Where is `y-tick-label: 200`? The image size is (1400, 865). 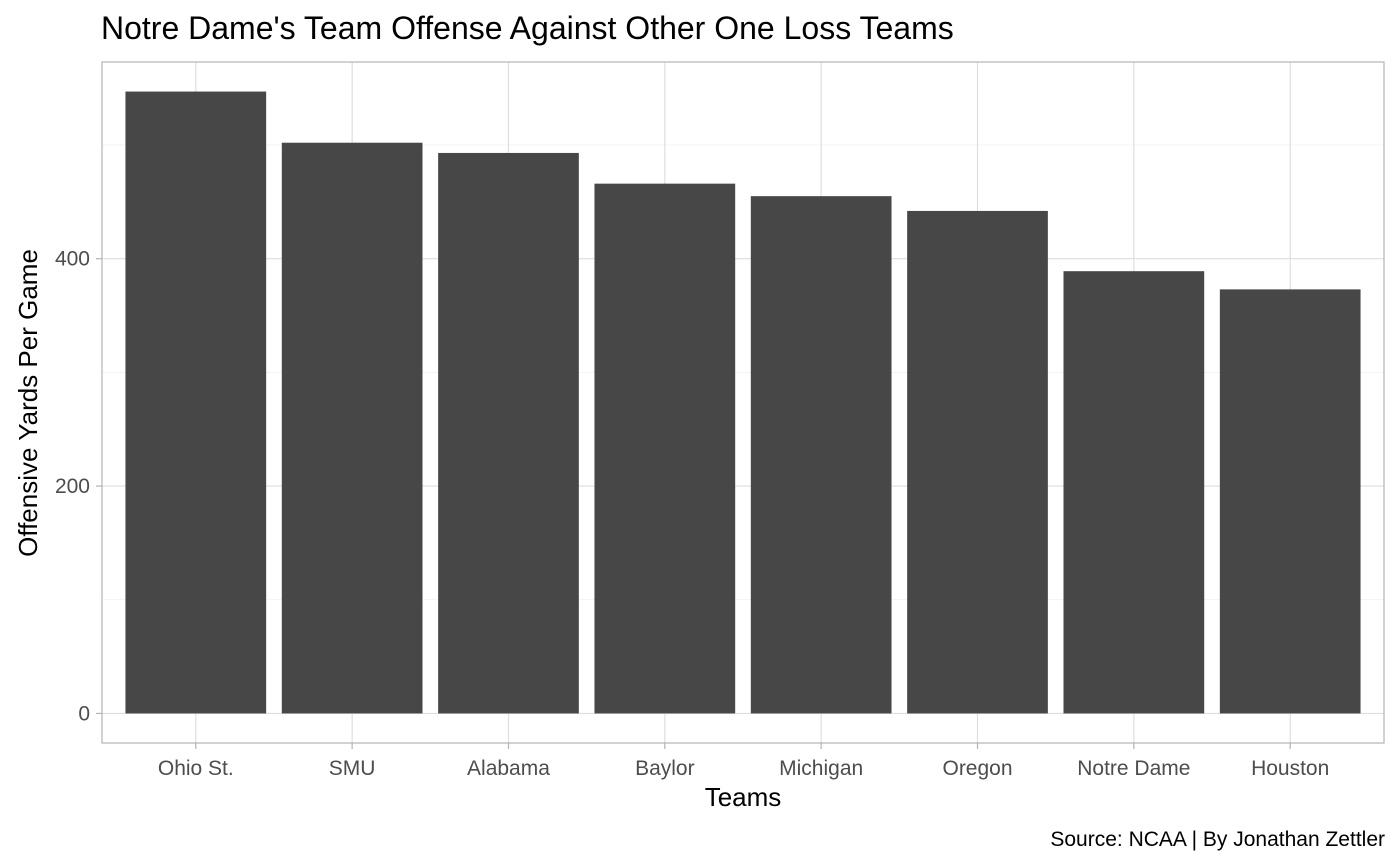 y-tick-label: 200 is located at coordinates (72, 486).